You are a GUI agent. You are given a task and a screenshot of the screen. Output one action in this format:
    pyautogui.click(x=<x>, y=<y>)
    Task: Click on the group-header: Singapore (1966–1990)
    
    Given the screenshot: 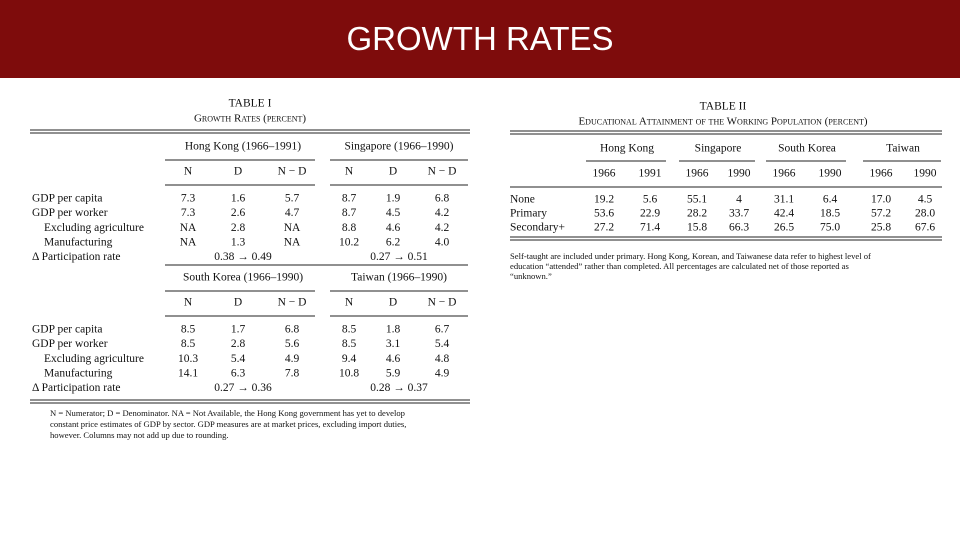 What is the action you would take?
    pyautogui.click(x=399, y=147)
    